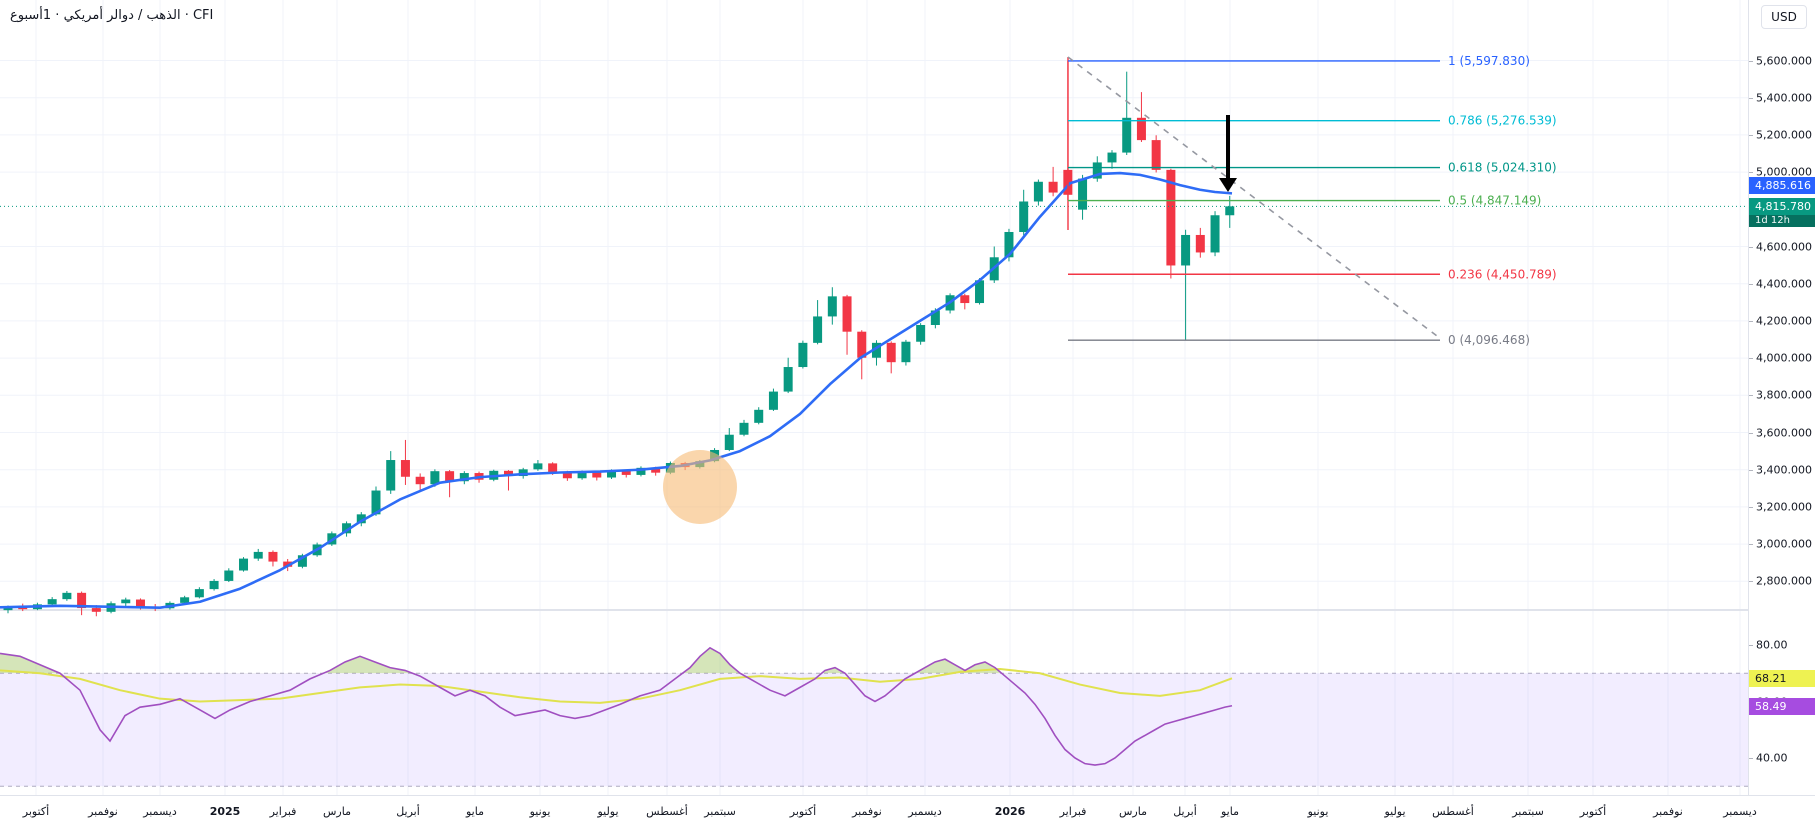 The image size is (1815, 830). I want to click on price-tick-label: 3,200.000, so click(1784, 507).